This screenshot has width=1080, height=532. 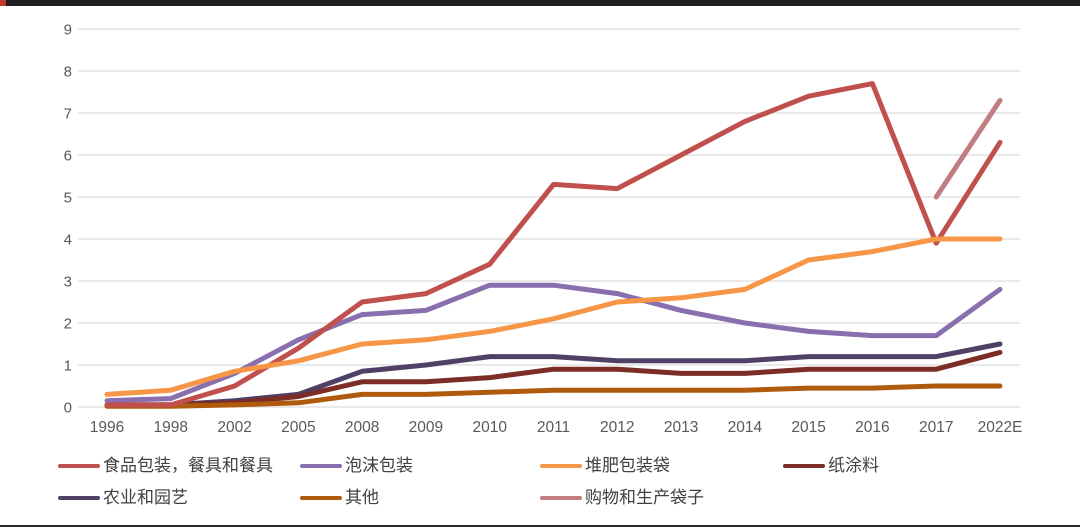 What do you see at coordinates (853, 466) in the screenshot?
I see `legend-label-paper-coating: 纸涂料` at bounding box center [853, 466].